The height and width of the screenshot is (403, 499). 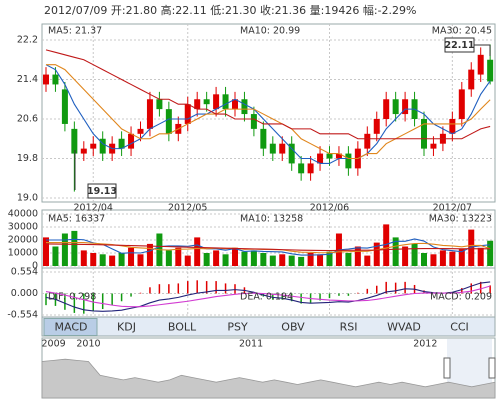 I want to click on tab-label: CCI, so click(x=459, y=327).